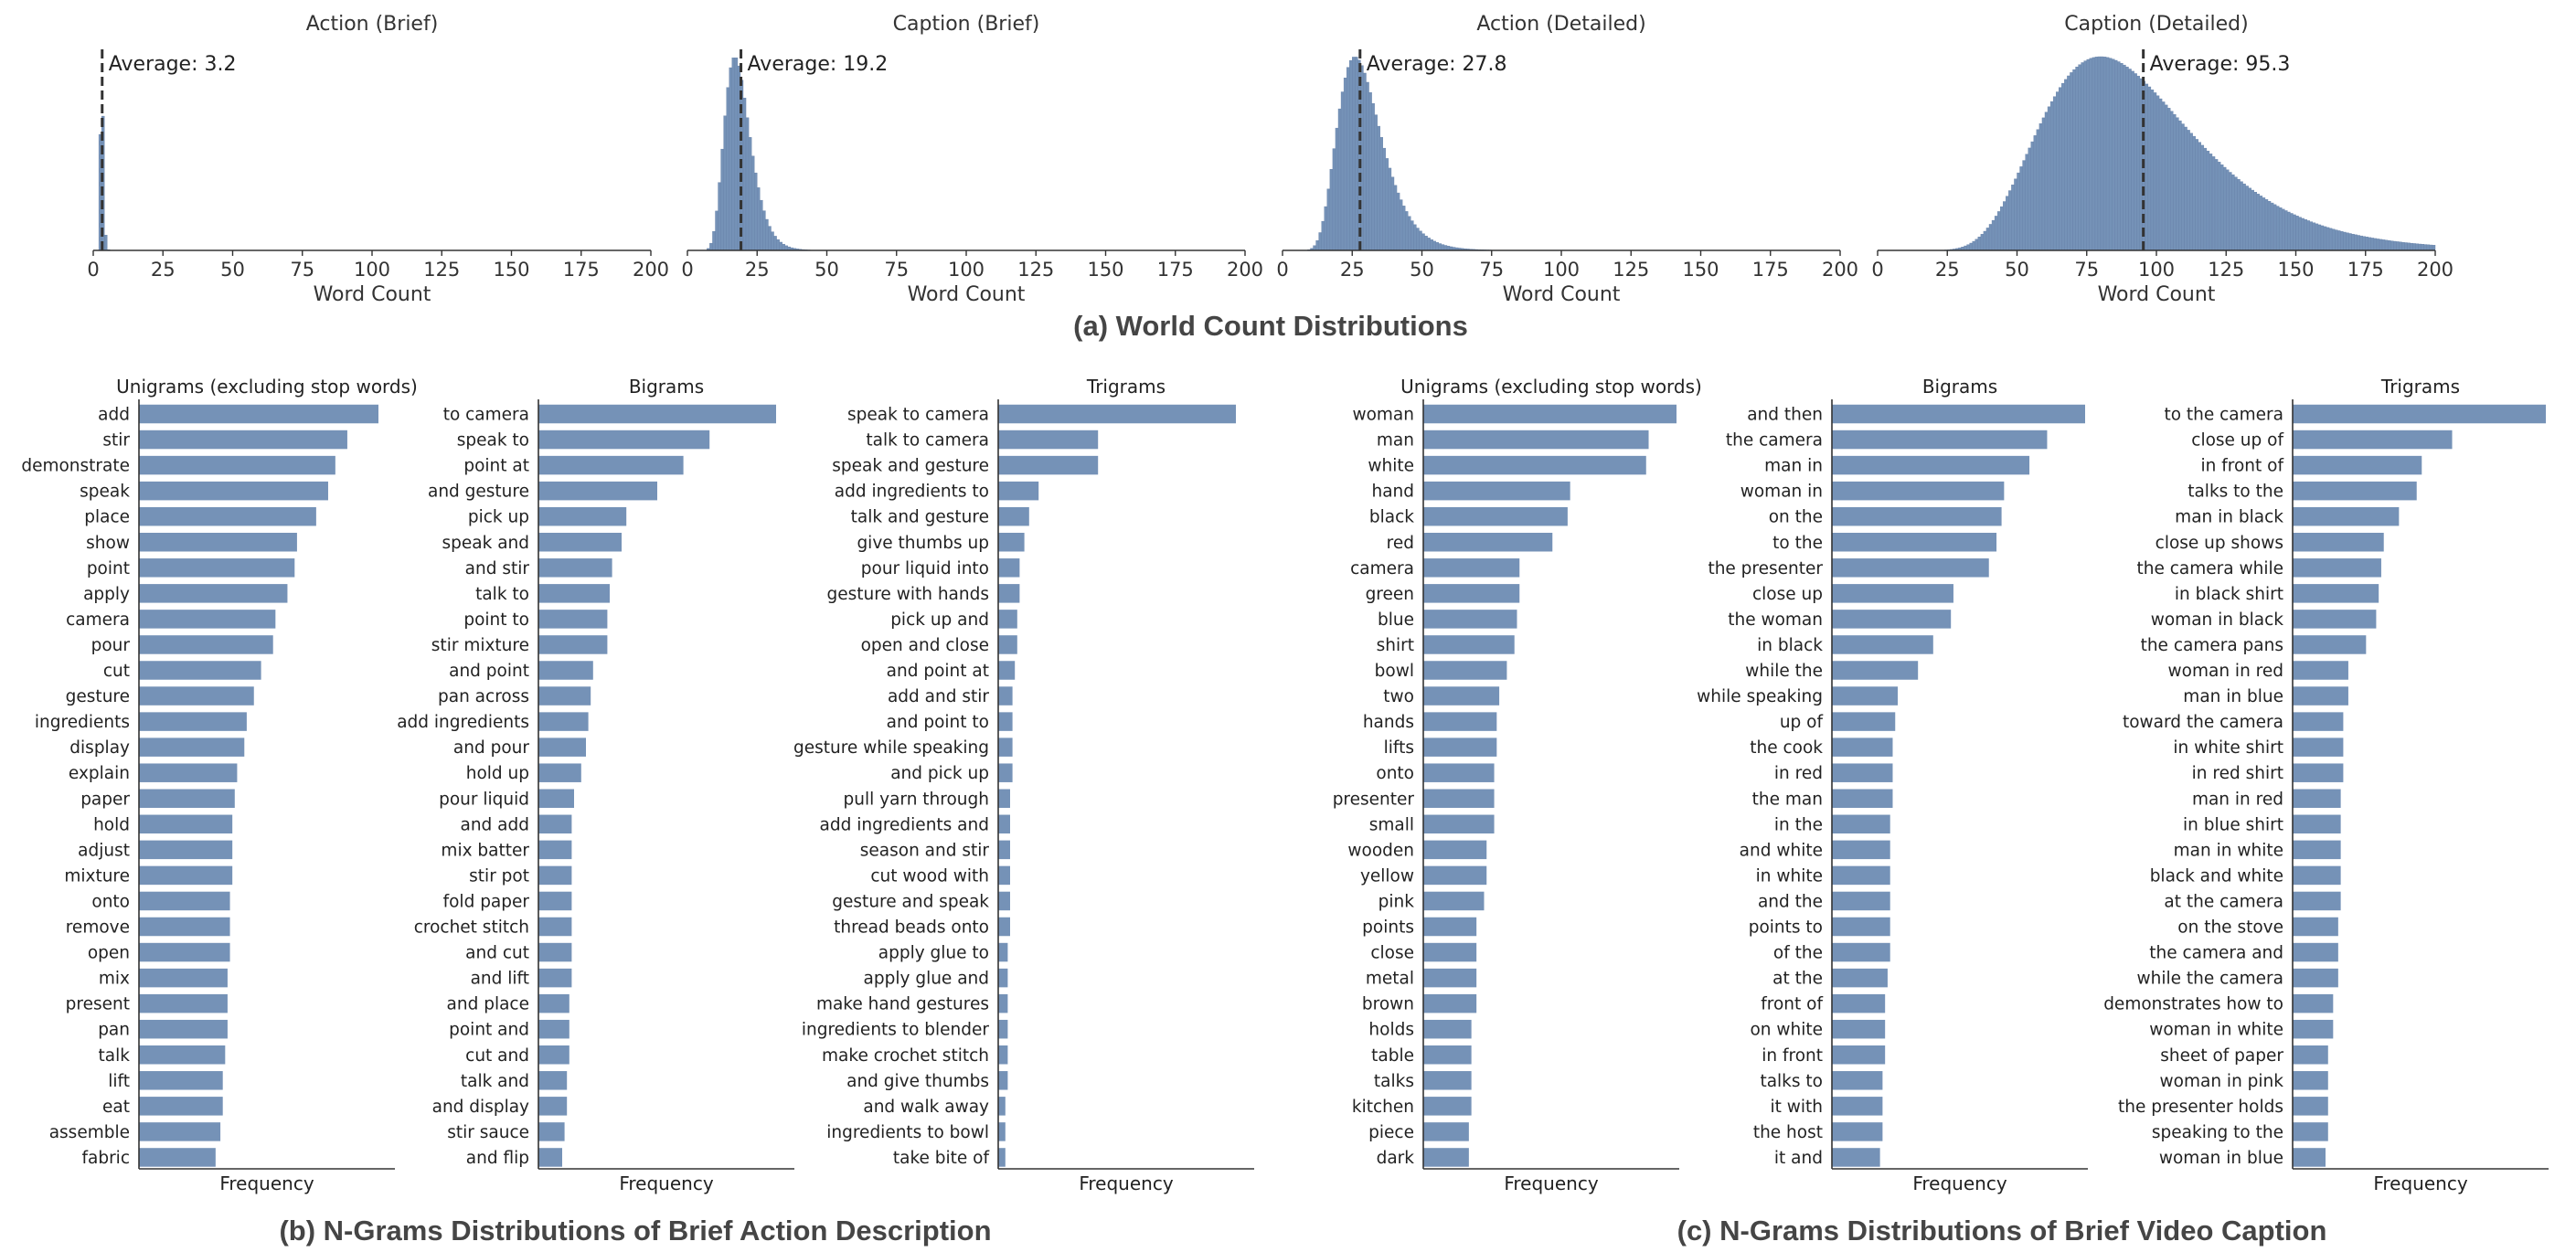 The image size is (2576, 1252). I want to click on ngram-label: hands, so click(1388, 722).